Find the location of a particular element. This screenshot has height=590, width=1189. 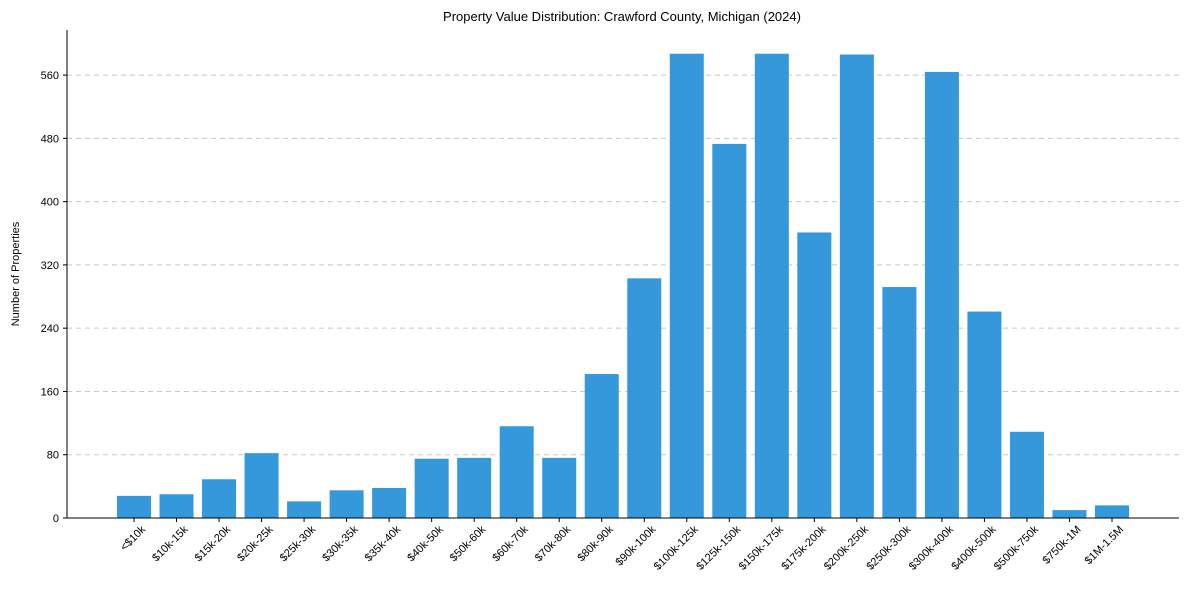

x-tick-label: $20k-25k is located at coordinates (255, 543).